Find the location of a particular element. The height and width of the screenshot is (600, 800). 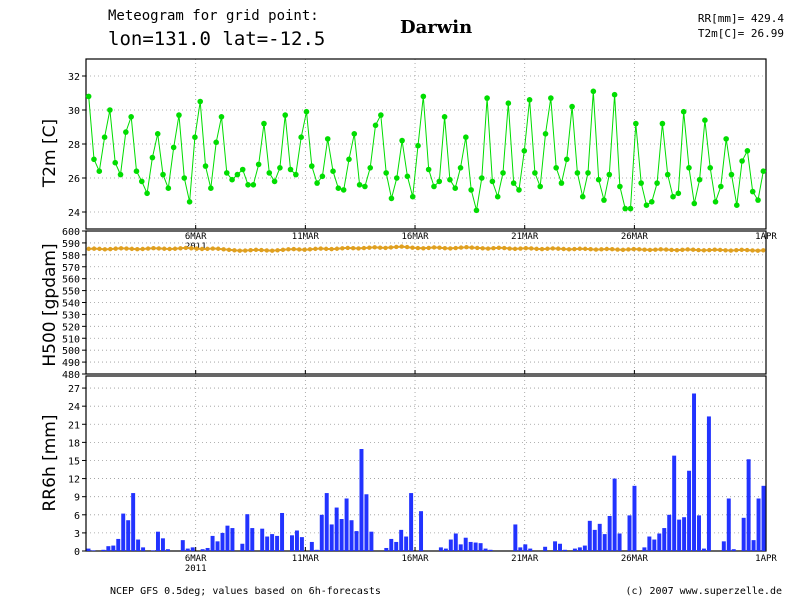

y-tick-label: 510 is located at coordinates (71, 339).